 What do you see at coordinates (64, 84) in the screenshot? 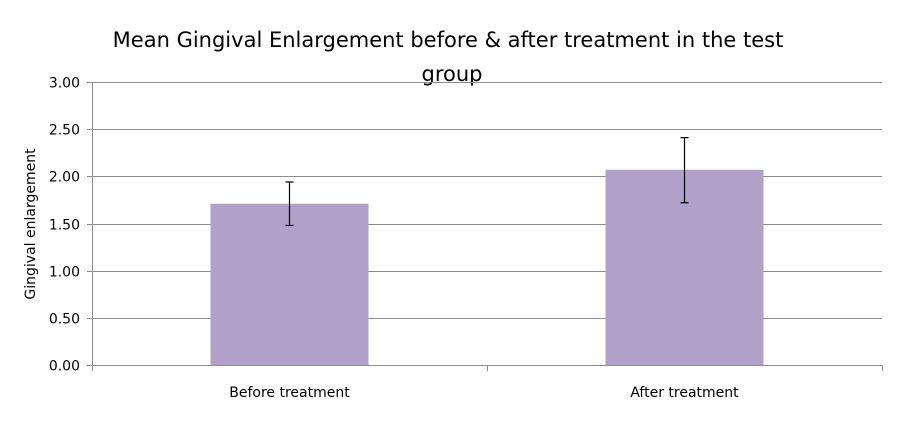
I see `y-tick-label: 3.00` at bounding box center [64, 84].